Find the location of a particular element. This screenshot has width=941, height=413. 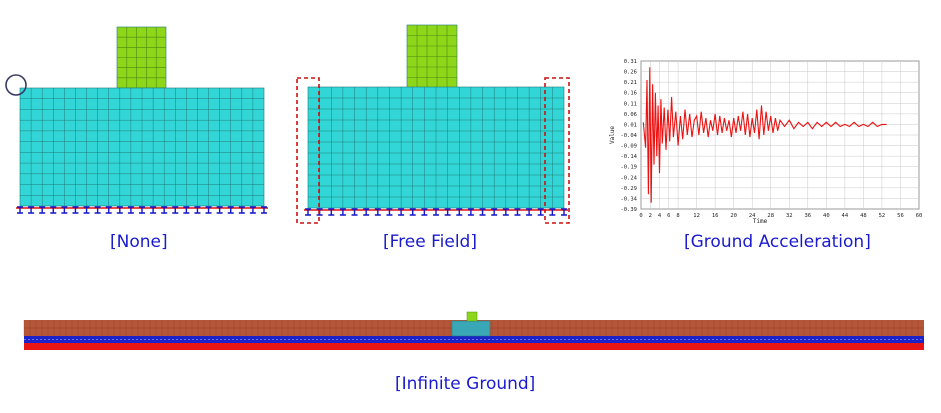

ground-near-field-block is located at coordinates (471, 328).